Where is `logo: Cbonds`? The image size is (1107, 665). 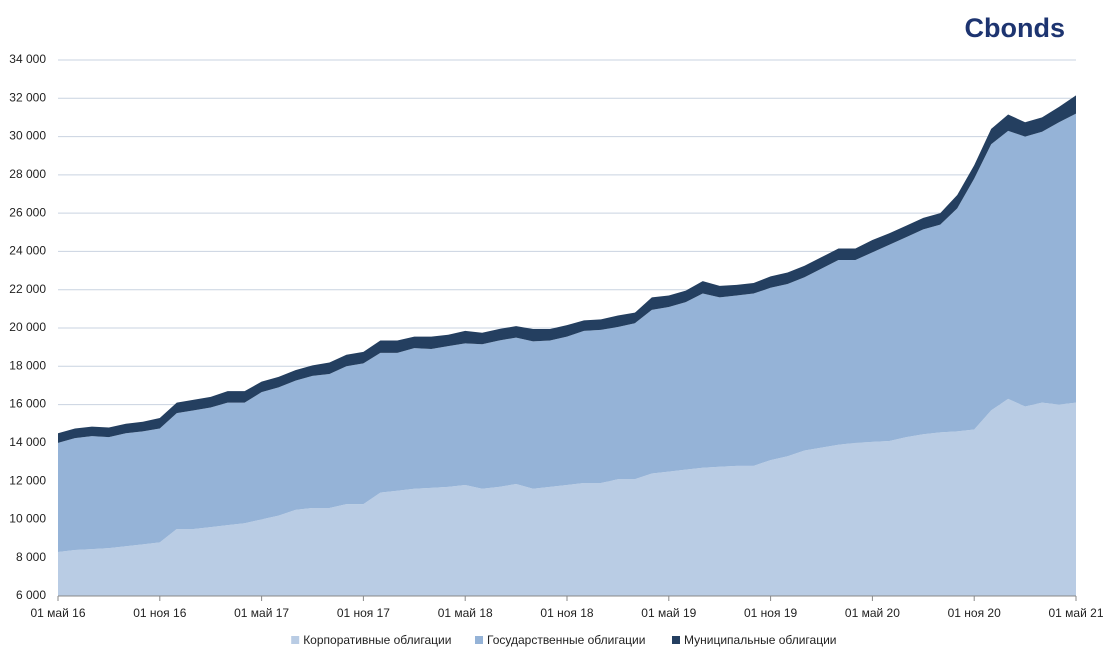
logo: Cbonds is located at coordinates (1015, 28).